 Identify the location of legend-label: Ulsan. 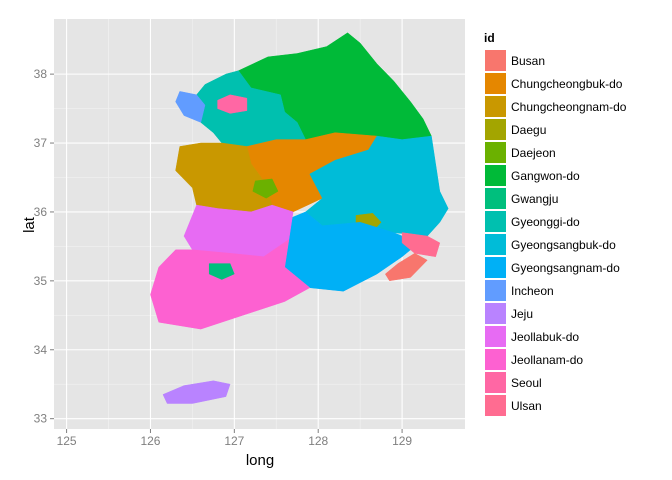
(526, 406).